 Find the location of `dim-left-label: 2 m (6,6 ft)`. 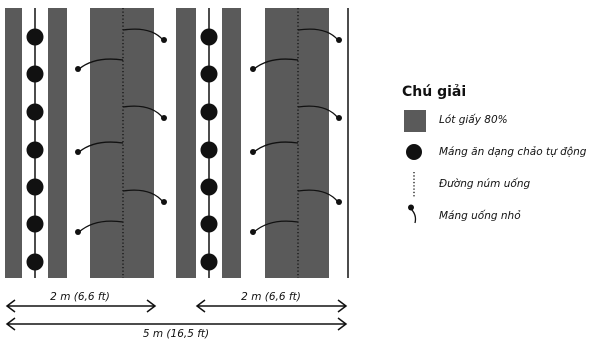

dim-left-label: 2 m (6,6 ft) is located at coordinates (80, 297).